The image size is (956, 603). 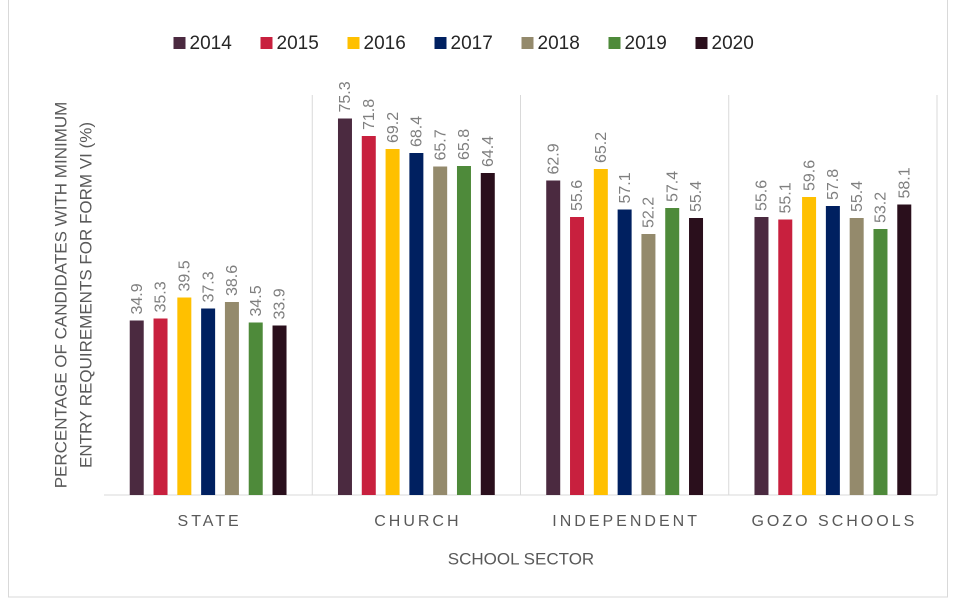 I want to click on legend-label: 2018, so click(x=559, y=43).